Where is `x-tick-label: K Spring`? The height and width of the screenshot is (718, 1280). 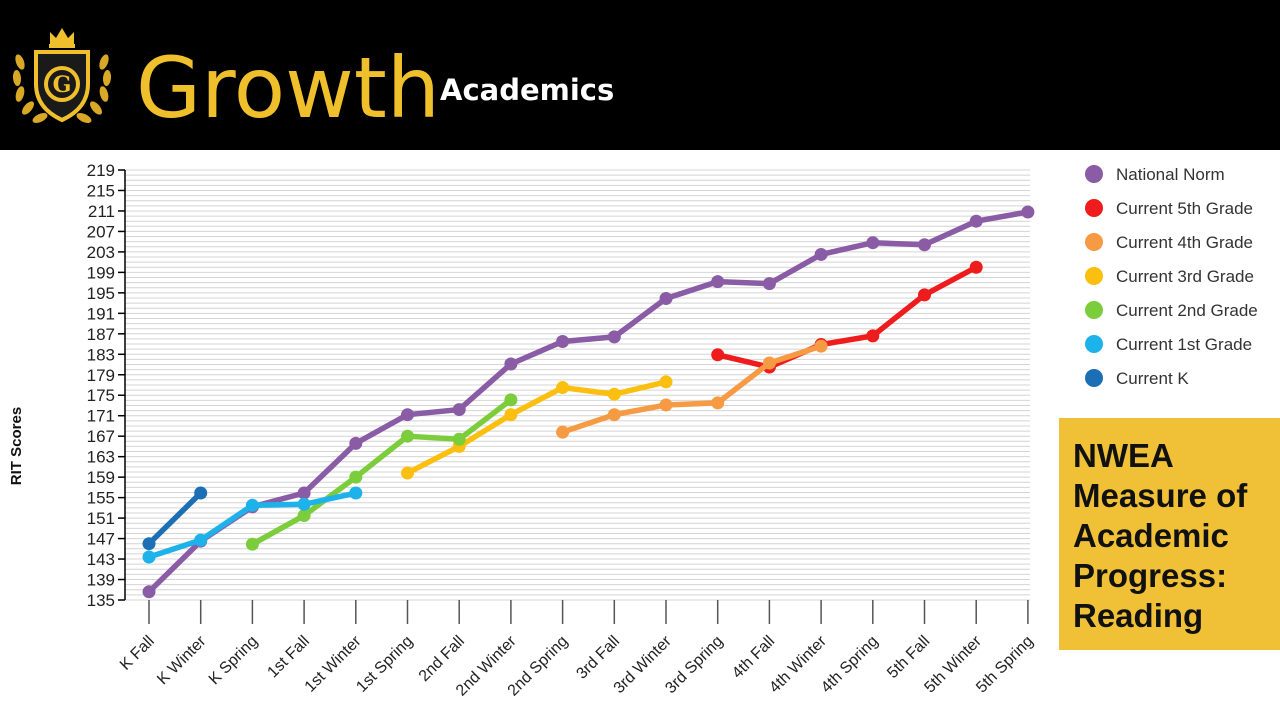 x-tick-label: K Spring is located at coordinates (233, 660).